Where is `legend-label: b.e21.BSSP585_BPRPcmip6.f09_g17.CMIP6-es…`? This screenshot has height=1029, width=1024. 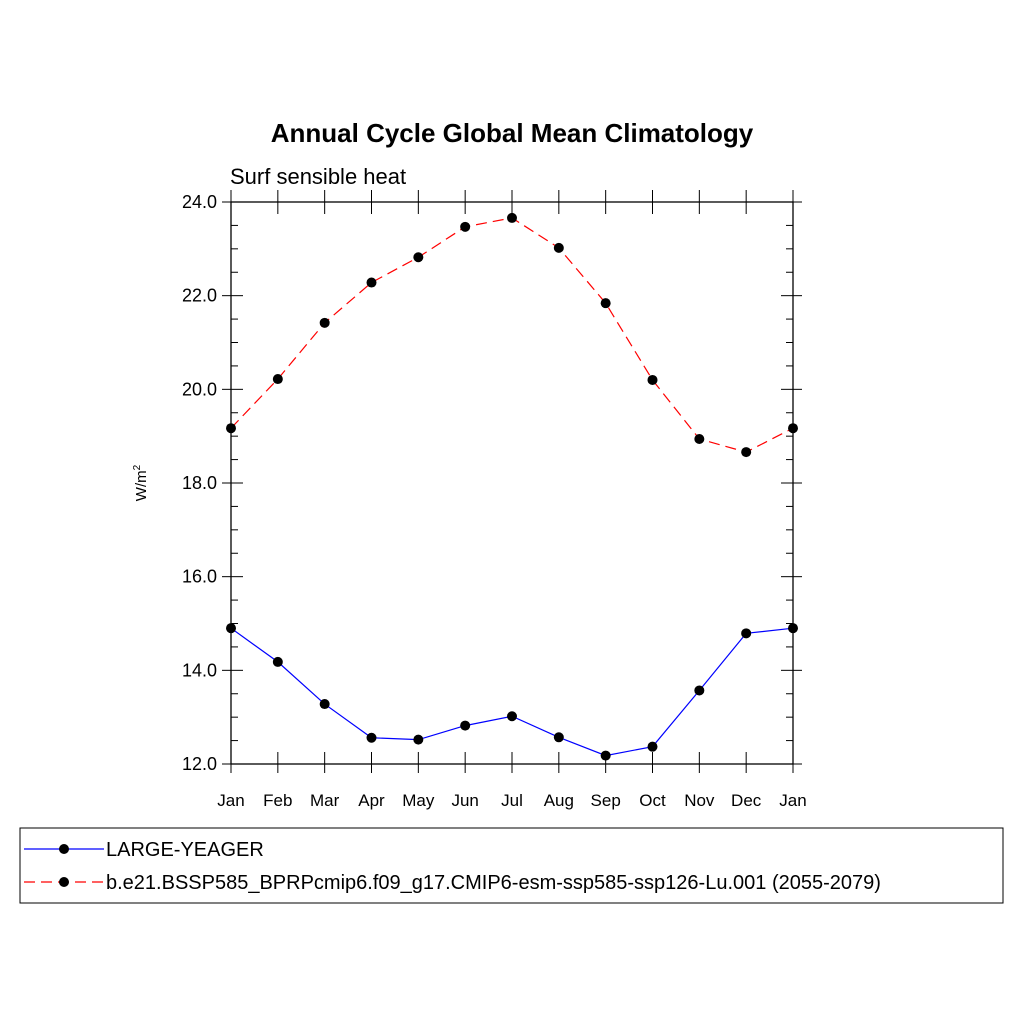 legend-label: b.e21.BSSP585_BPRPcmip6.f09_g17.CMIP6-es… is located at coordinates (493, 883).